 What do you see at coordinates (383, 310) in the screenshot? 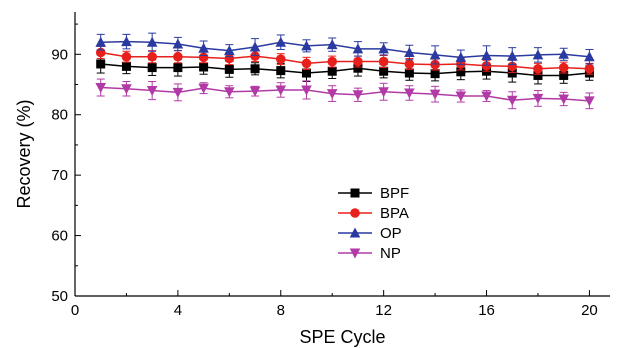
I see `x-tick-label: 12` at bounding box center [383, 310].